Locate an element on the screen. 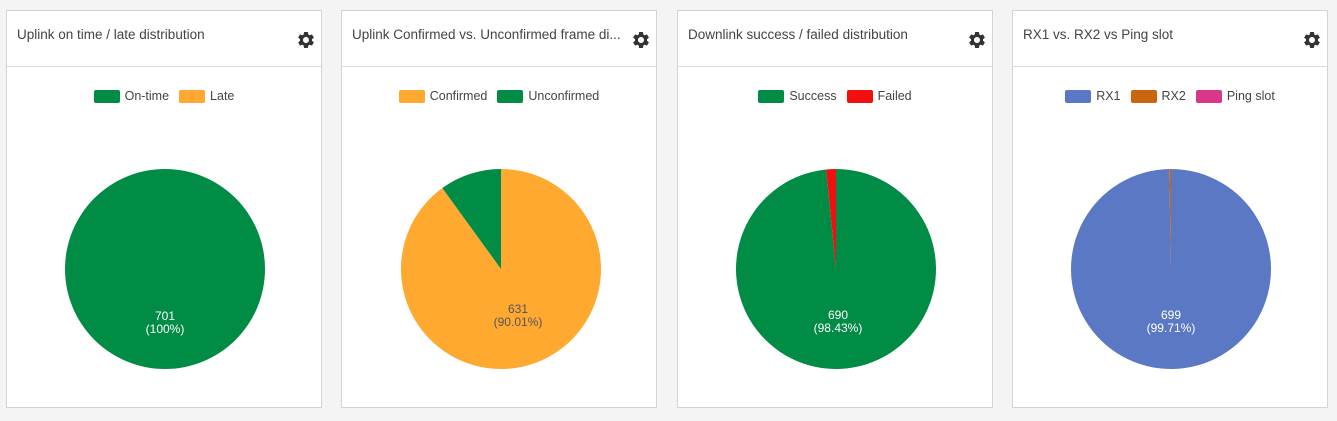  legend-label: Unconfirmed is located at coordinates (564, 96).